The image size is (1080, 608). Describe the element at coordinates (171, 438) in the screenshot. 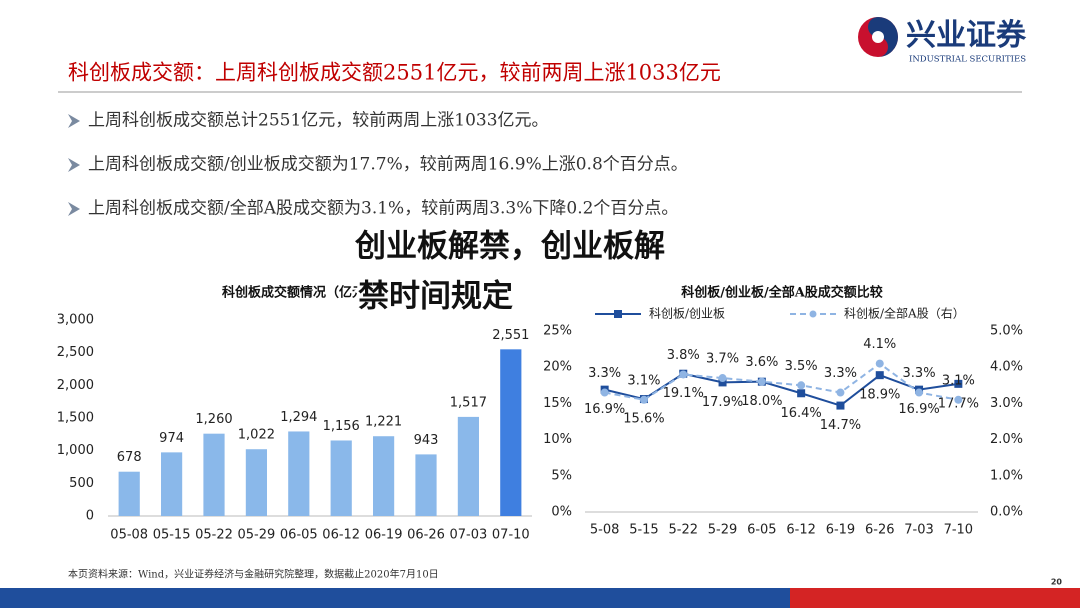

I see `data-label: 974` at that location.